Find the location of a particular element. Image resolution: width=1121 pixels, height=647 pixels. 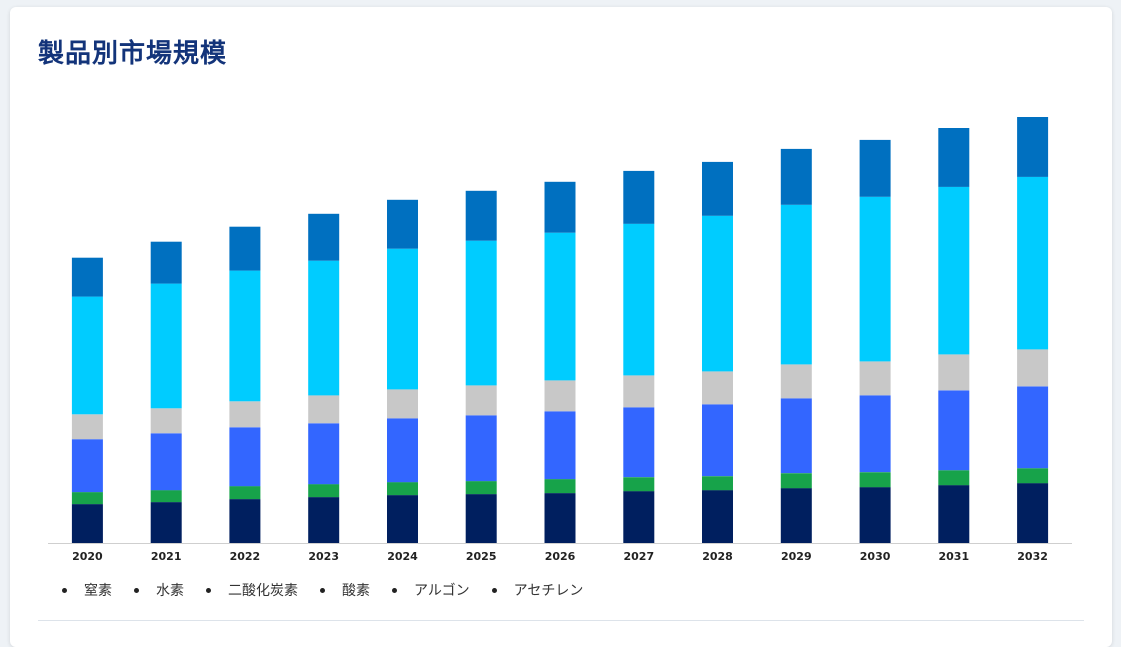

legend-item: アルゴン is located at coordinates (431, 590).